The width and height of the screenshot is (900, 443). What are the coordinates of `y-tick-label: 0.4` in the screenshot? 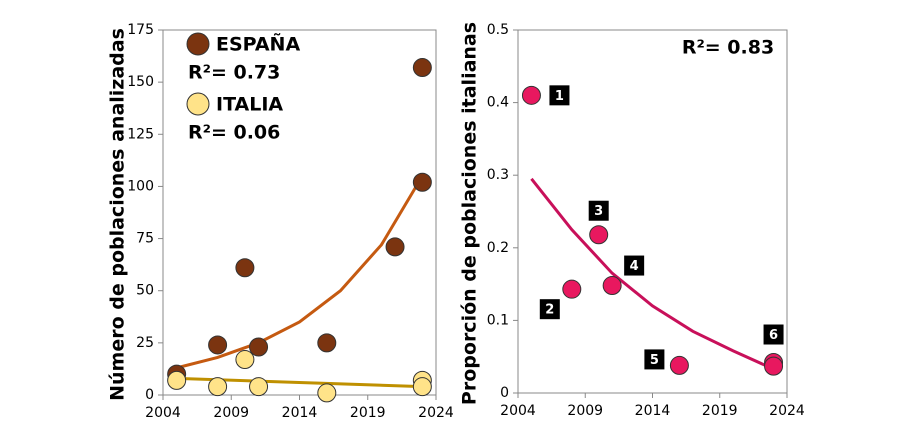 It's located at (498, 103).